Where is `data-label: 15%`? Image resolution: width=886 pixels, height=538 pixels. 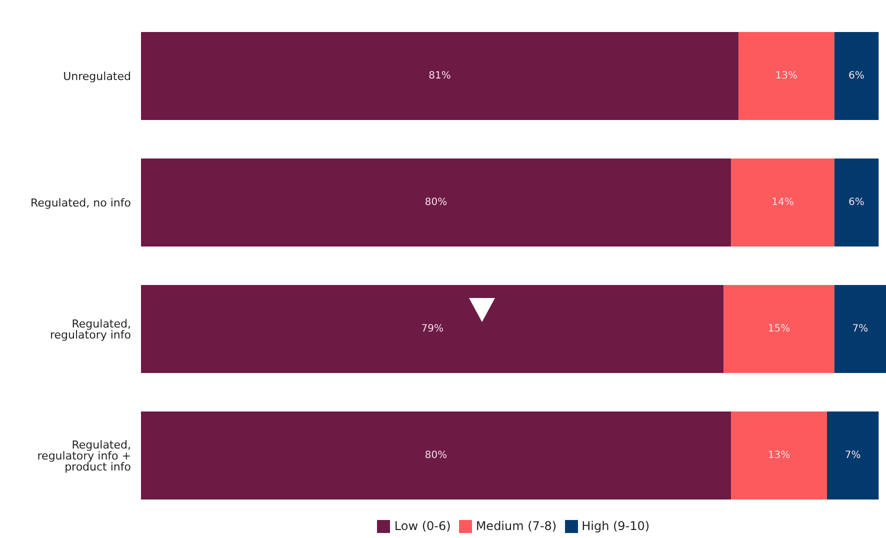 data-label: 15% is located at coordinates (779, 329).